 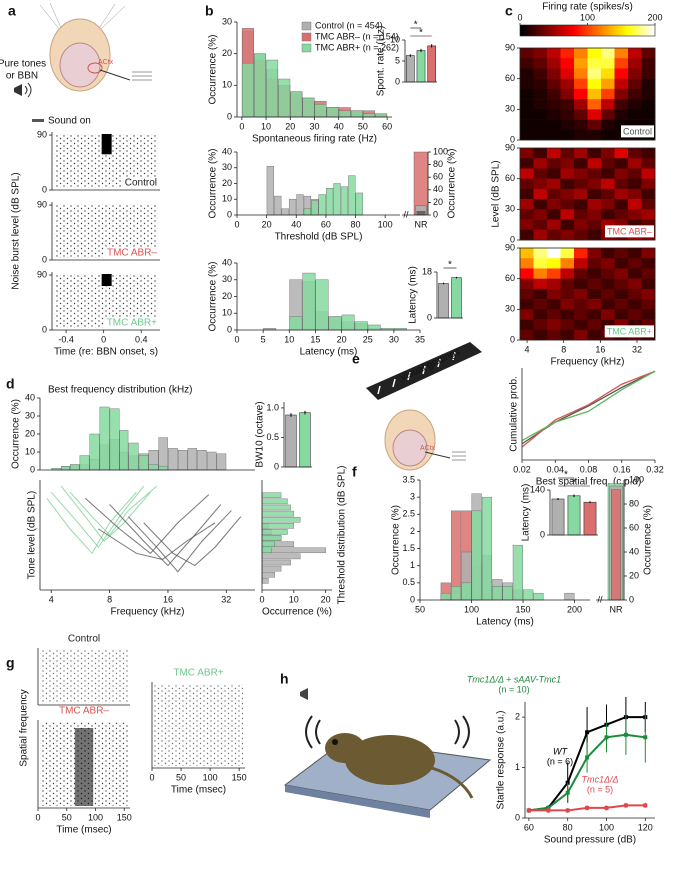 I want to click on y-tick-label: 40, so click(x=227, y=151).